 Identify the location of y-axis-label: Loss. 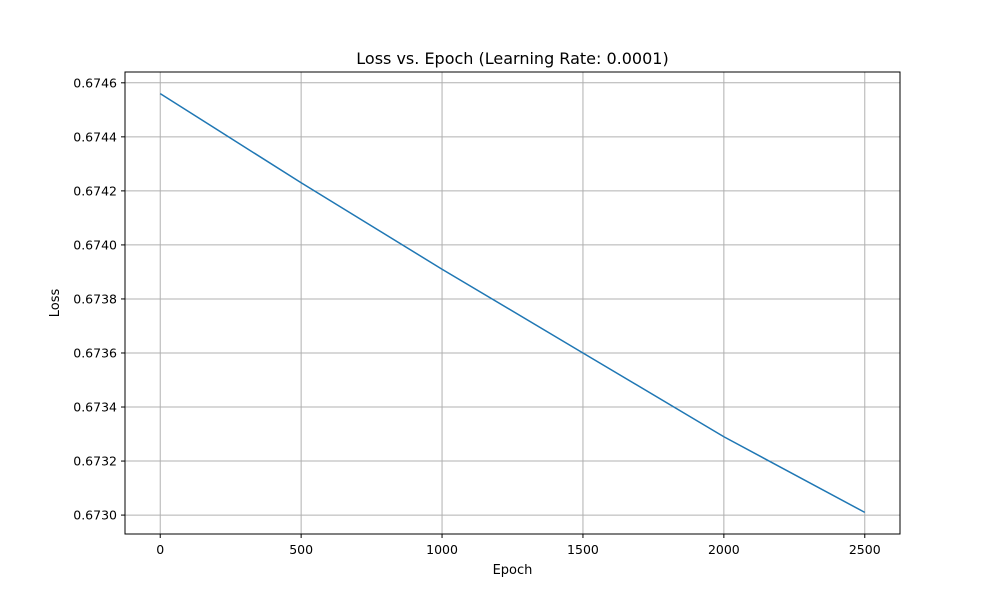
(55, 303).